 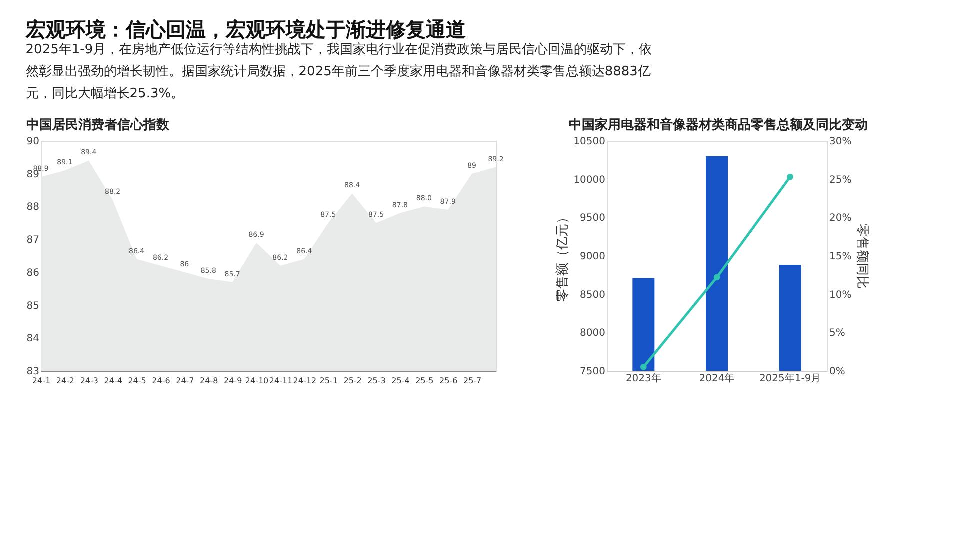 What do you see at coordinates (717, 378) in the screenshot?
I see `x-tick-label: 2024年` at bounding box center [717, 378].